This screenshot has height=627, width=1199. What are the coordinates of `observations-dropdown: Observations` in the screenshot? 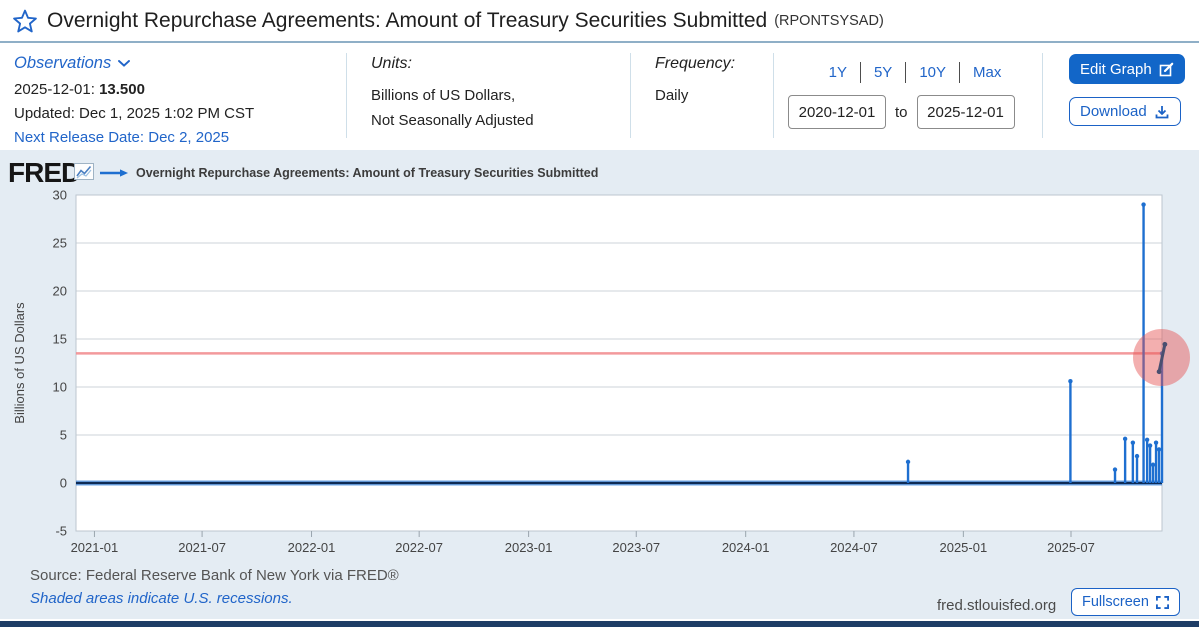 It's located at (134, 63).